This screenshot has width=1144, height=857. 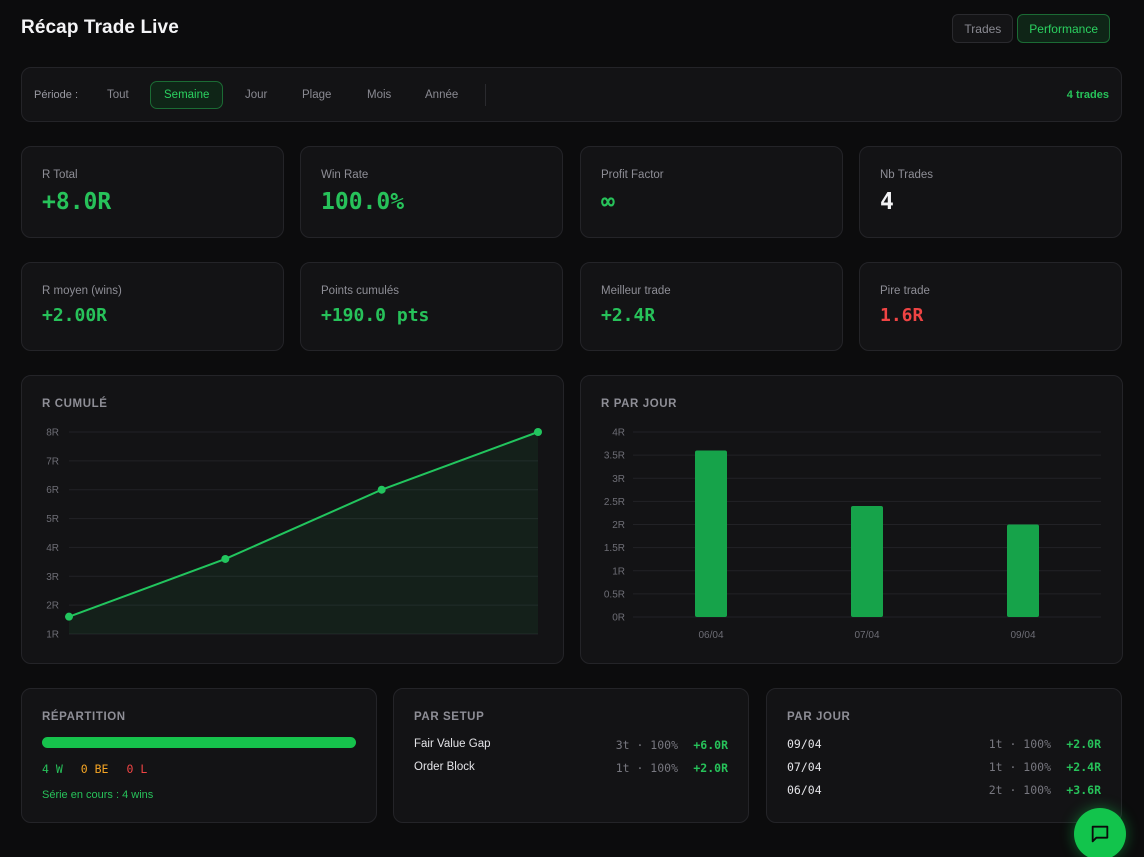 What do you see at coordinates (449, 717) in the screenshot?
I see `section-title: PAR SETUP` at bounding box center [449, 717].